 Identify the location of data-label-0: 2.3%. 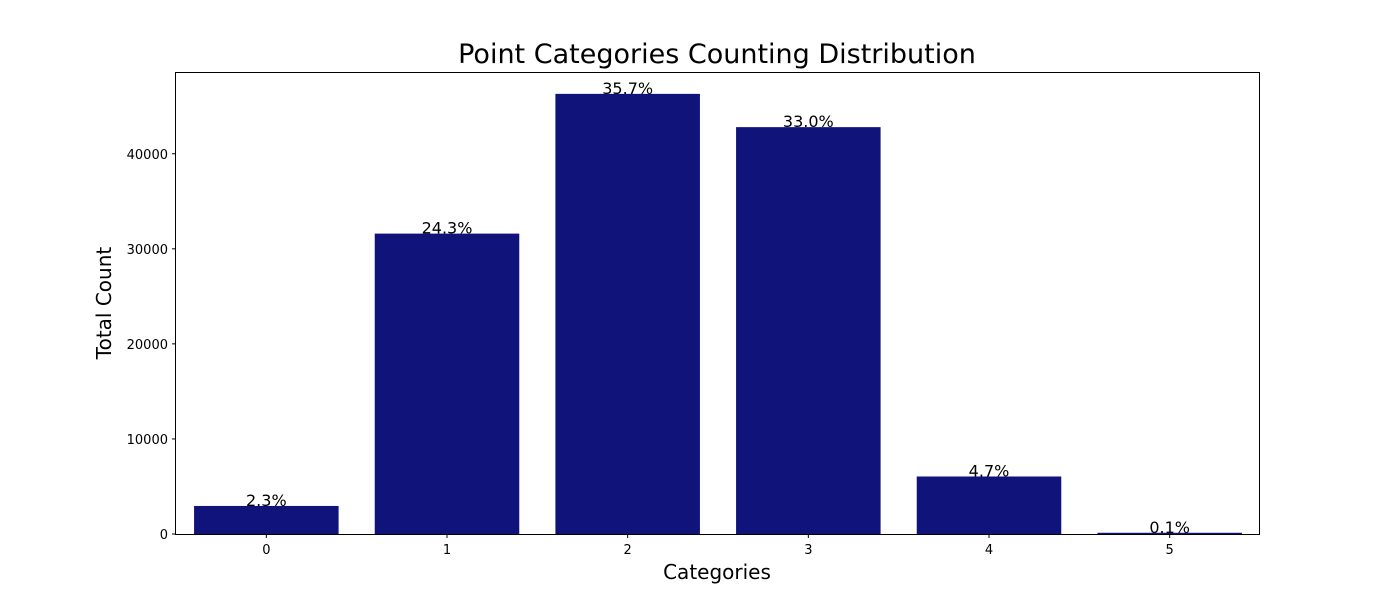
(266, 500).